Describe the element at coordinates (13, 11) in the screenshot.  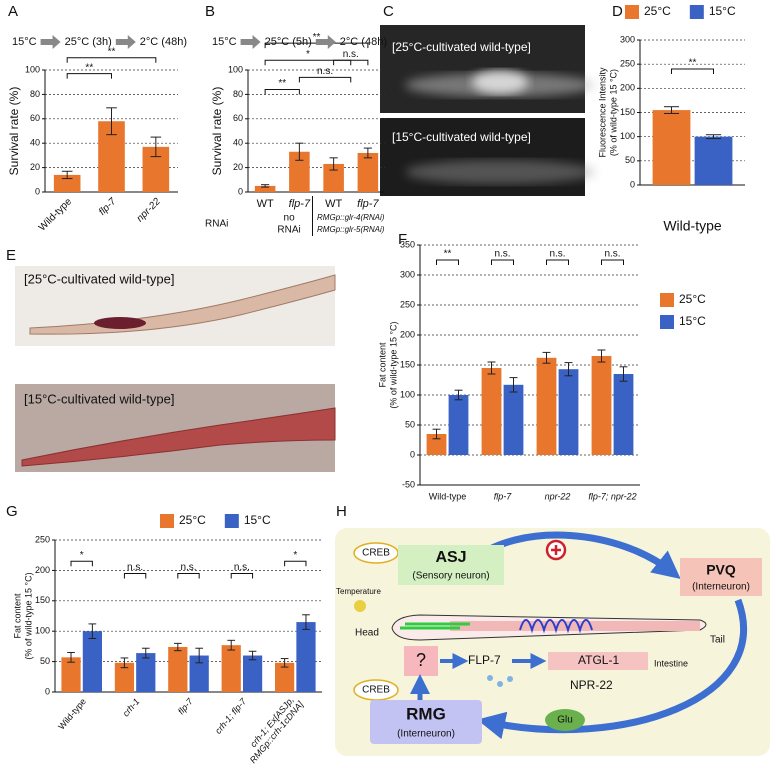
I see `panel-letter: A` at that location.